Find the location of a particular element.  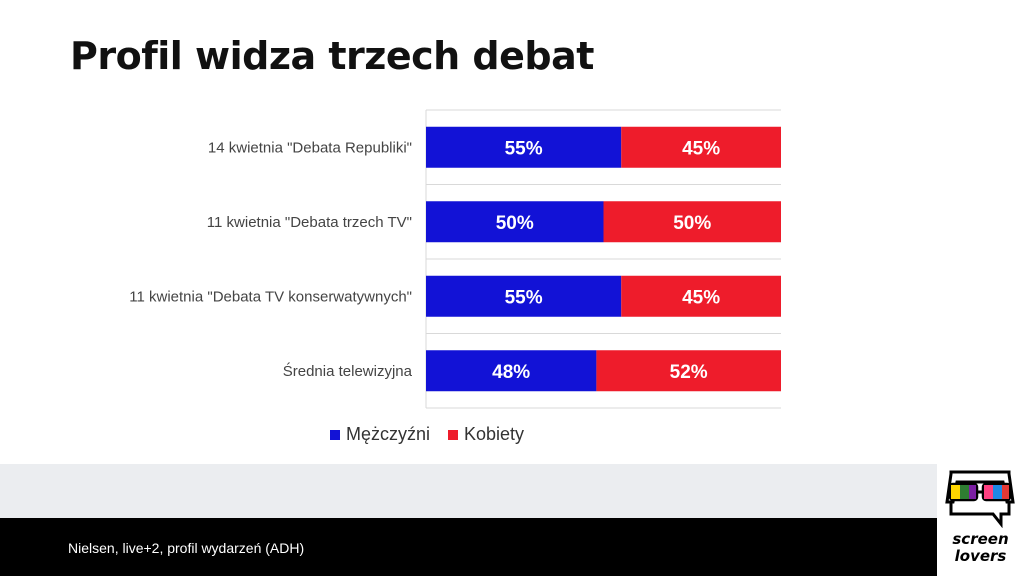

screen-lovers-logo: screen lovers is located at coordinates (980, 519).